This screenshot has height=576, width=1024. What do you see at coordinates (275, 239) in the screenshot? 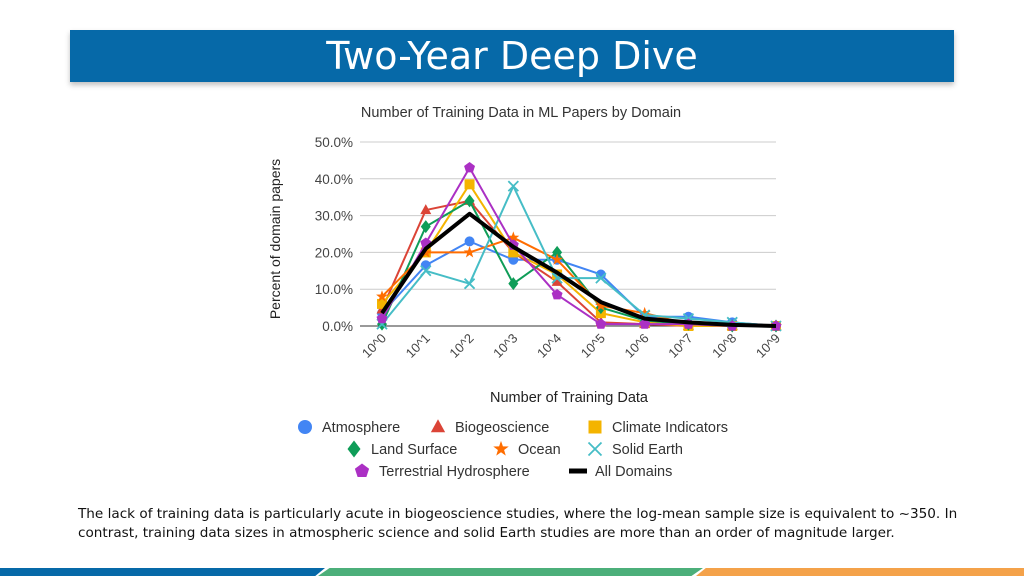
I see `y-axis-label: Percent of domain papers` at bounding box center [275, 239].